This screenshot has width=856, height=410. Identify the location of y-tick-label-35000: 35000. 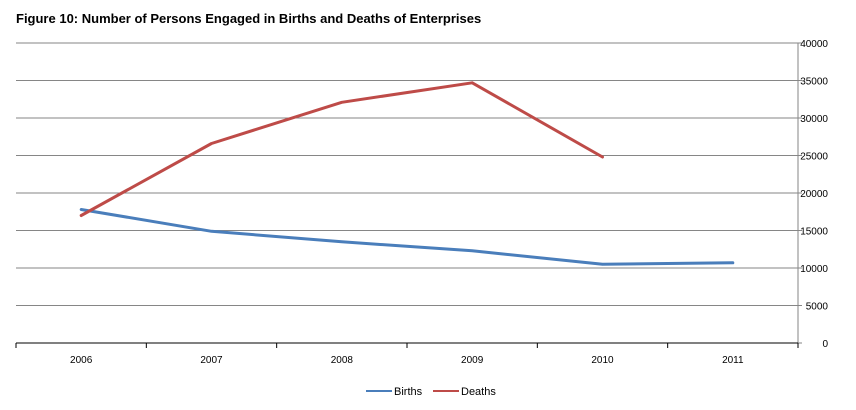
(814, 82).